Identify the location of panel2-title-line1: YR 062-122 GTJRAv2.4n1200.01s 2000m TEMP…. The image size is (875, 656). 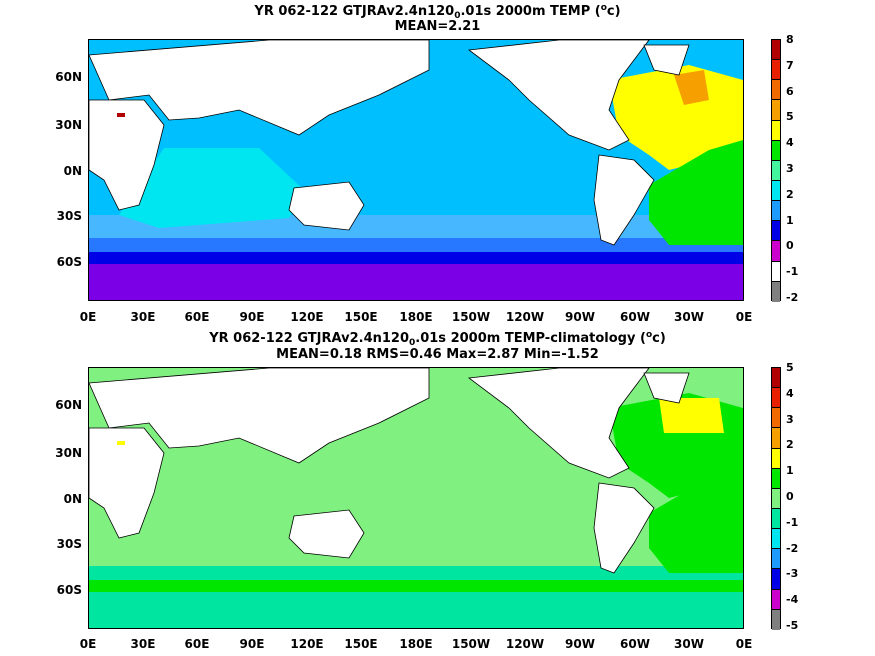
(437, 339).